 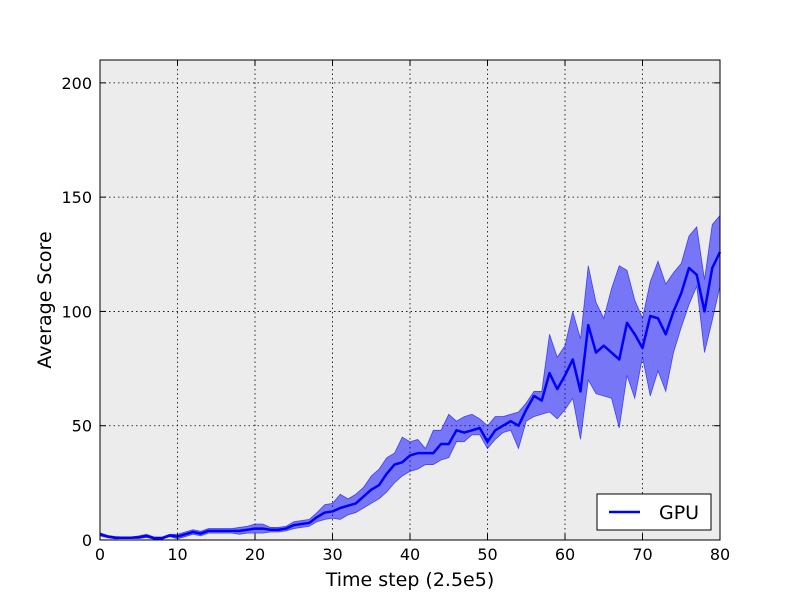 What do you see at coordinates (410, 554) in the screenshot?
I see `x-tick-label: 40` at bounding box center [410, 554].